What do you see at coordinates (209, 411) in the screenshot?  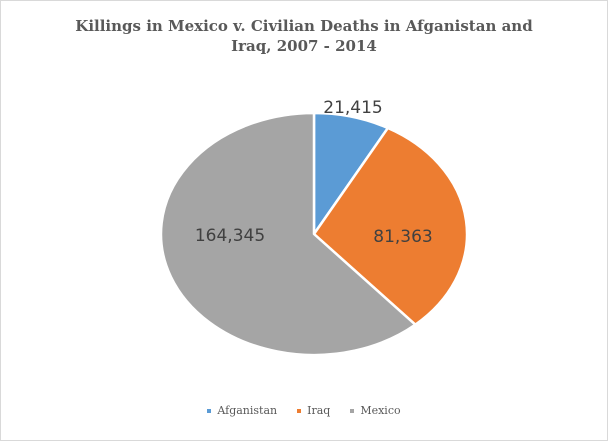 I see `legend-marker-afganistan` at bounding box center [209, 411].